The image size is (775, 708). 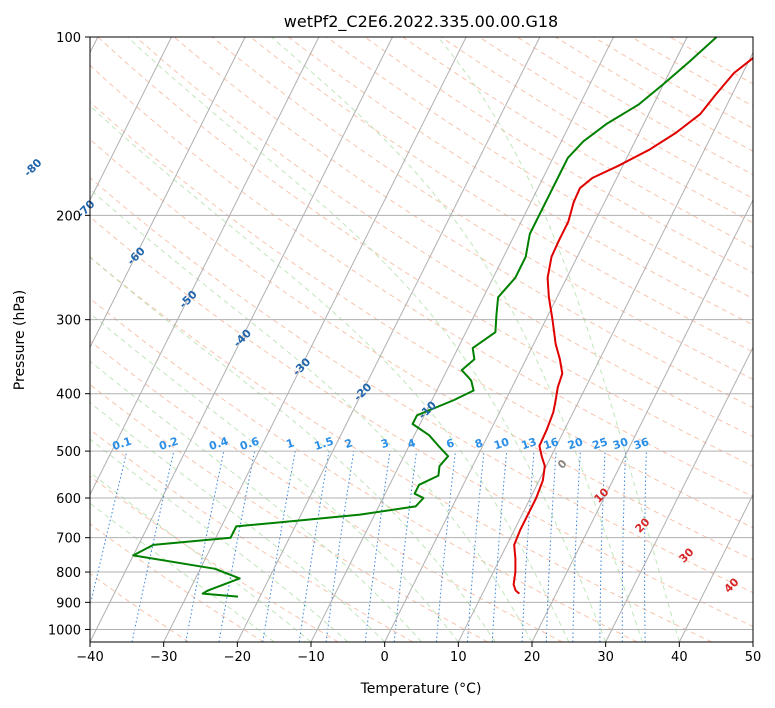 I want to click on mixing-ratio-label: 30, so click(x=620, y=443).